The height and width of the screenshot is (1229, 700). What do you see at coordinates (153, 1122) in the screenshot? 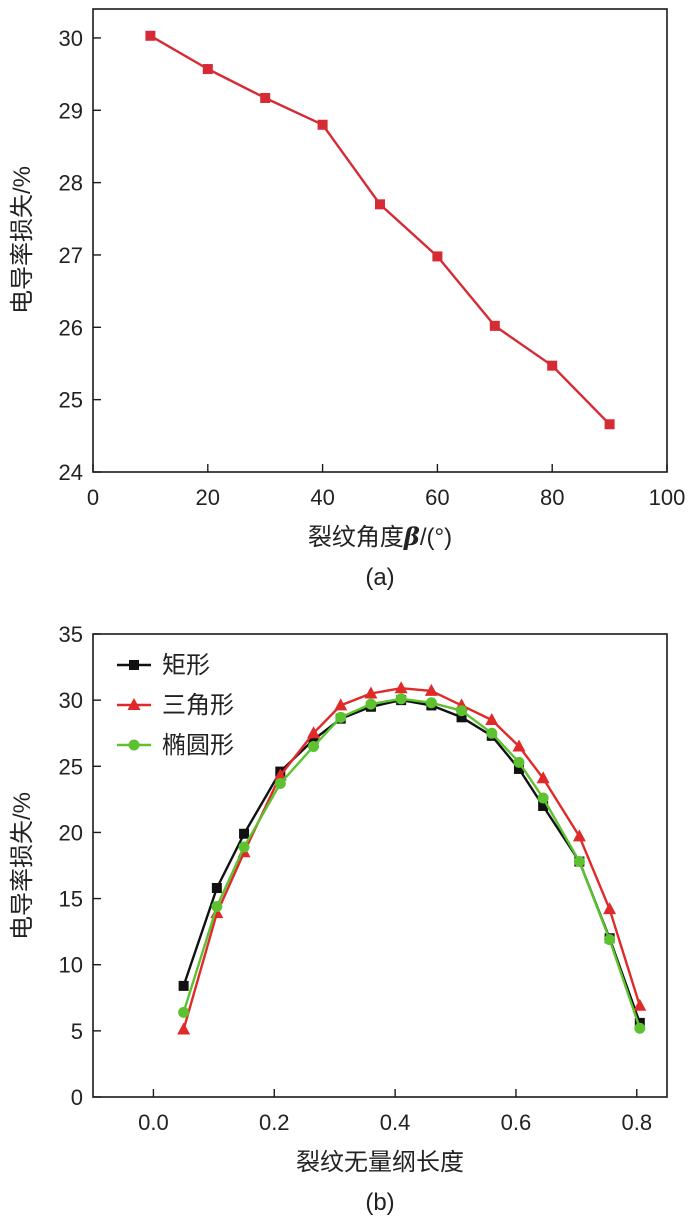
I see `x-tick-label: 0.0` at bounding box center [153, 1122].